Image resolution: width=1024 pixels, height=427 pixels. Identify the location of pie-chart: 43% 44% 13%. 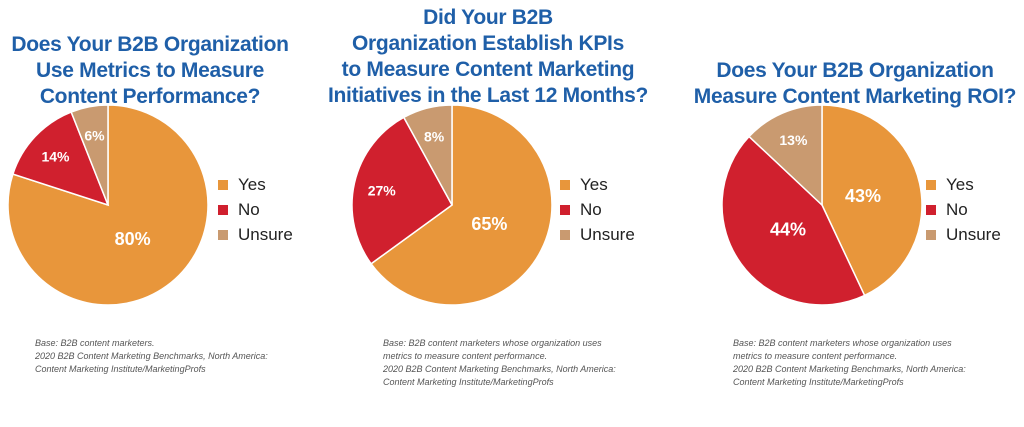
(822, 205).